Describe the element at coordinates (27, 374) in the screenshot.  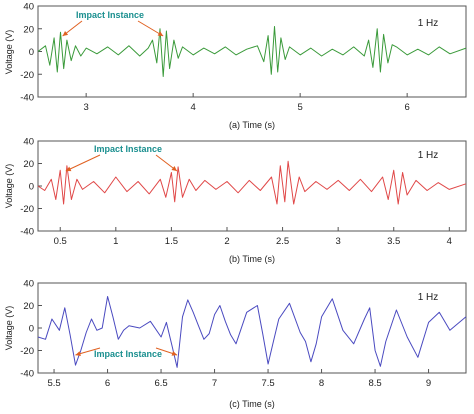
I see `panel-c-ytick-label-0: -40` at that location.